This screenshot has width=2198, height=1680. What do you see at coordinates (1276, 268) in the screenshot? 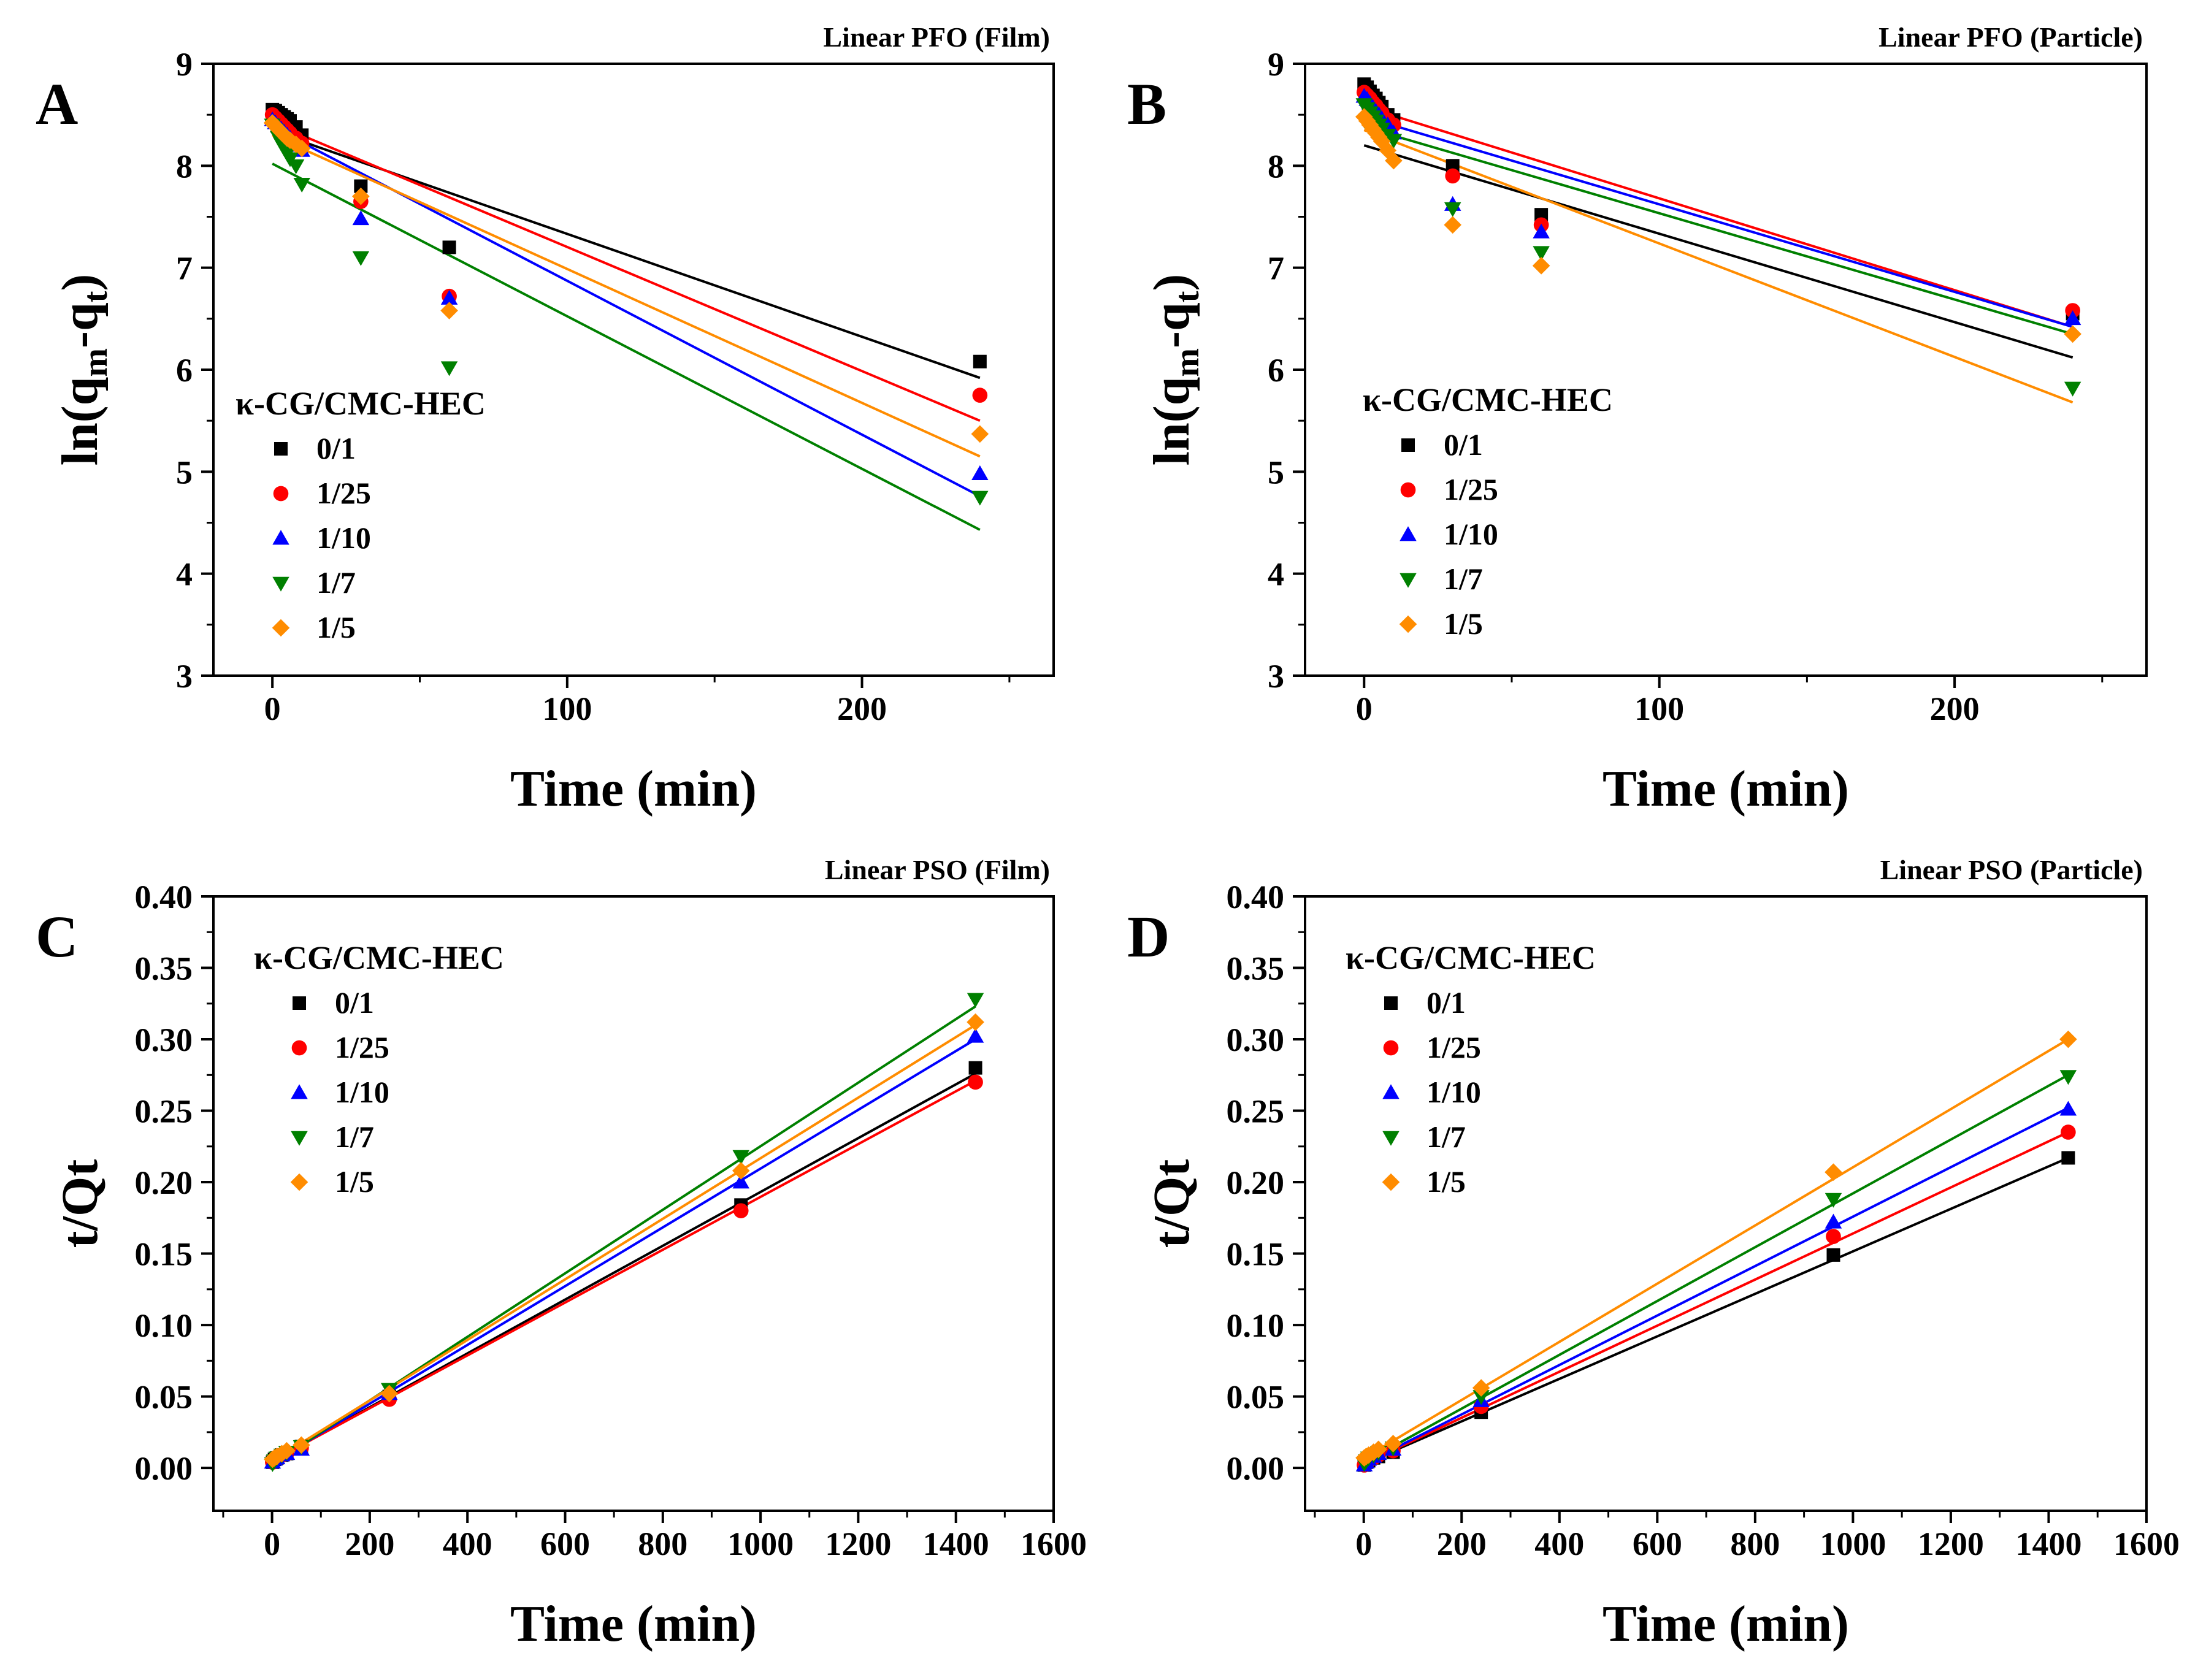
I see `y-tick-label: 7` at bounding box center [1276, 268].